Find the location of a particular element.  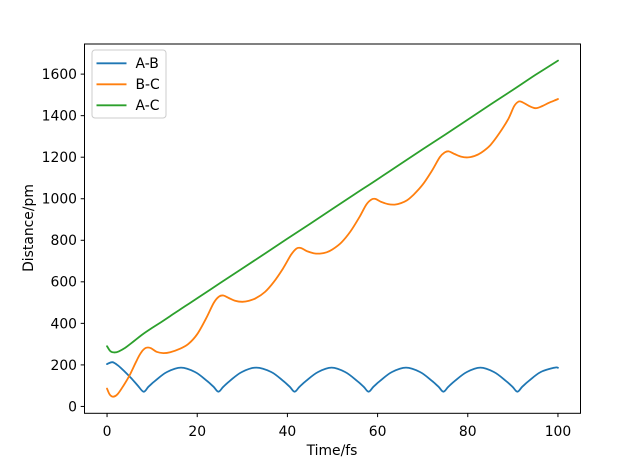

x-tick-label: 40 is located at coordinates (288, 432).